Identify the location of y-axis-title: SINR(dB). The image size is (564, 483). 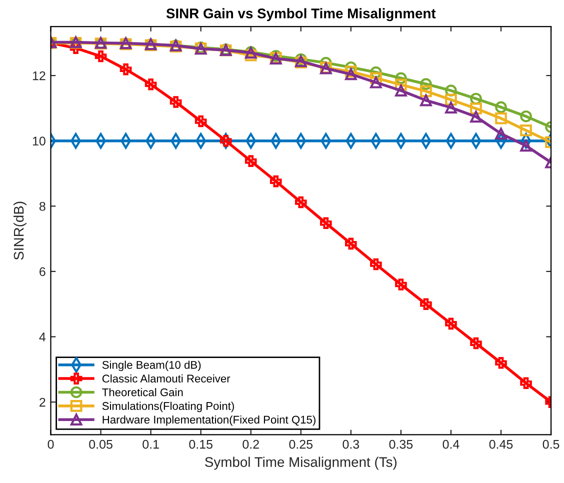
(19, 231).